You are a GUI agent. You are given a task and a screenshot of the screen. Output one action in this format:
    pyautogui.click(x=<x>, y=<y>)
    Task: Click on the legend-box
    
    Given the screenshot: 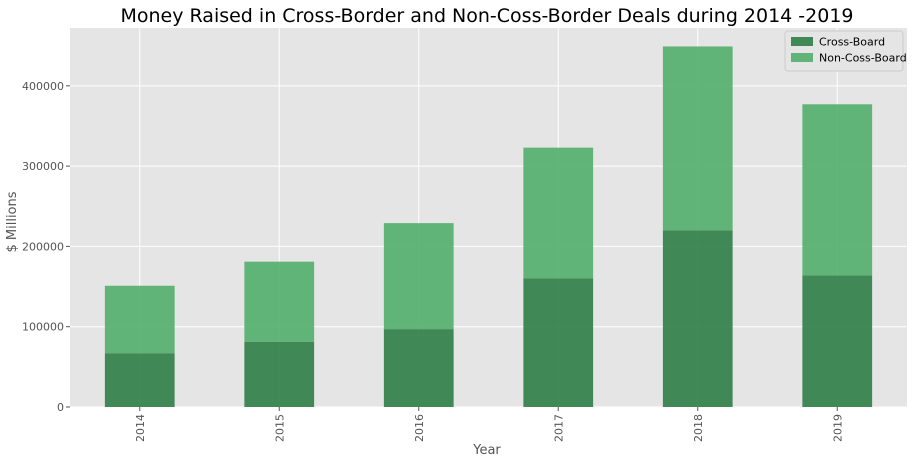 What is the action you would take?
    pyautogui.click(x=844, y=51)
    